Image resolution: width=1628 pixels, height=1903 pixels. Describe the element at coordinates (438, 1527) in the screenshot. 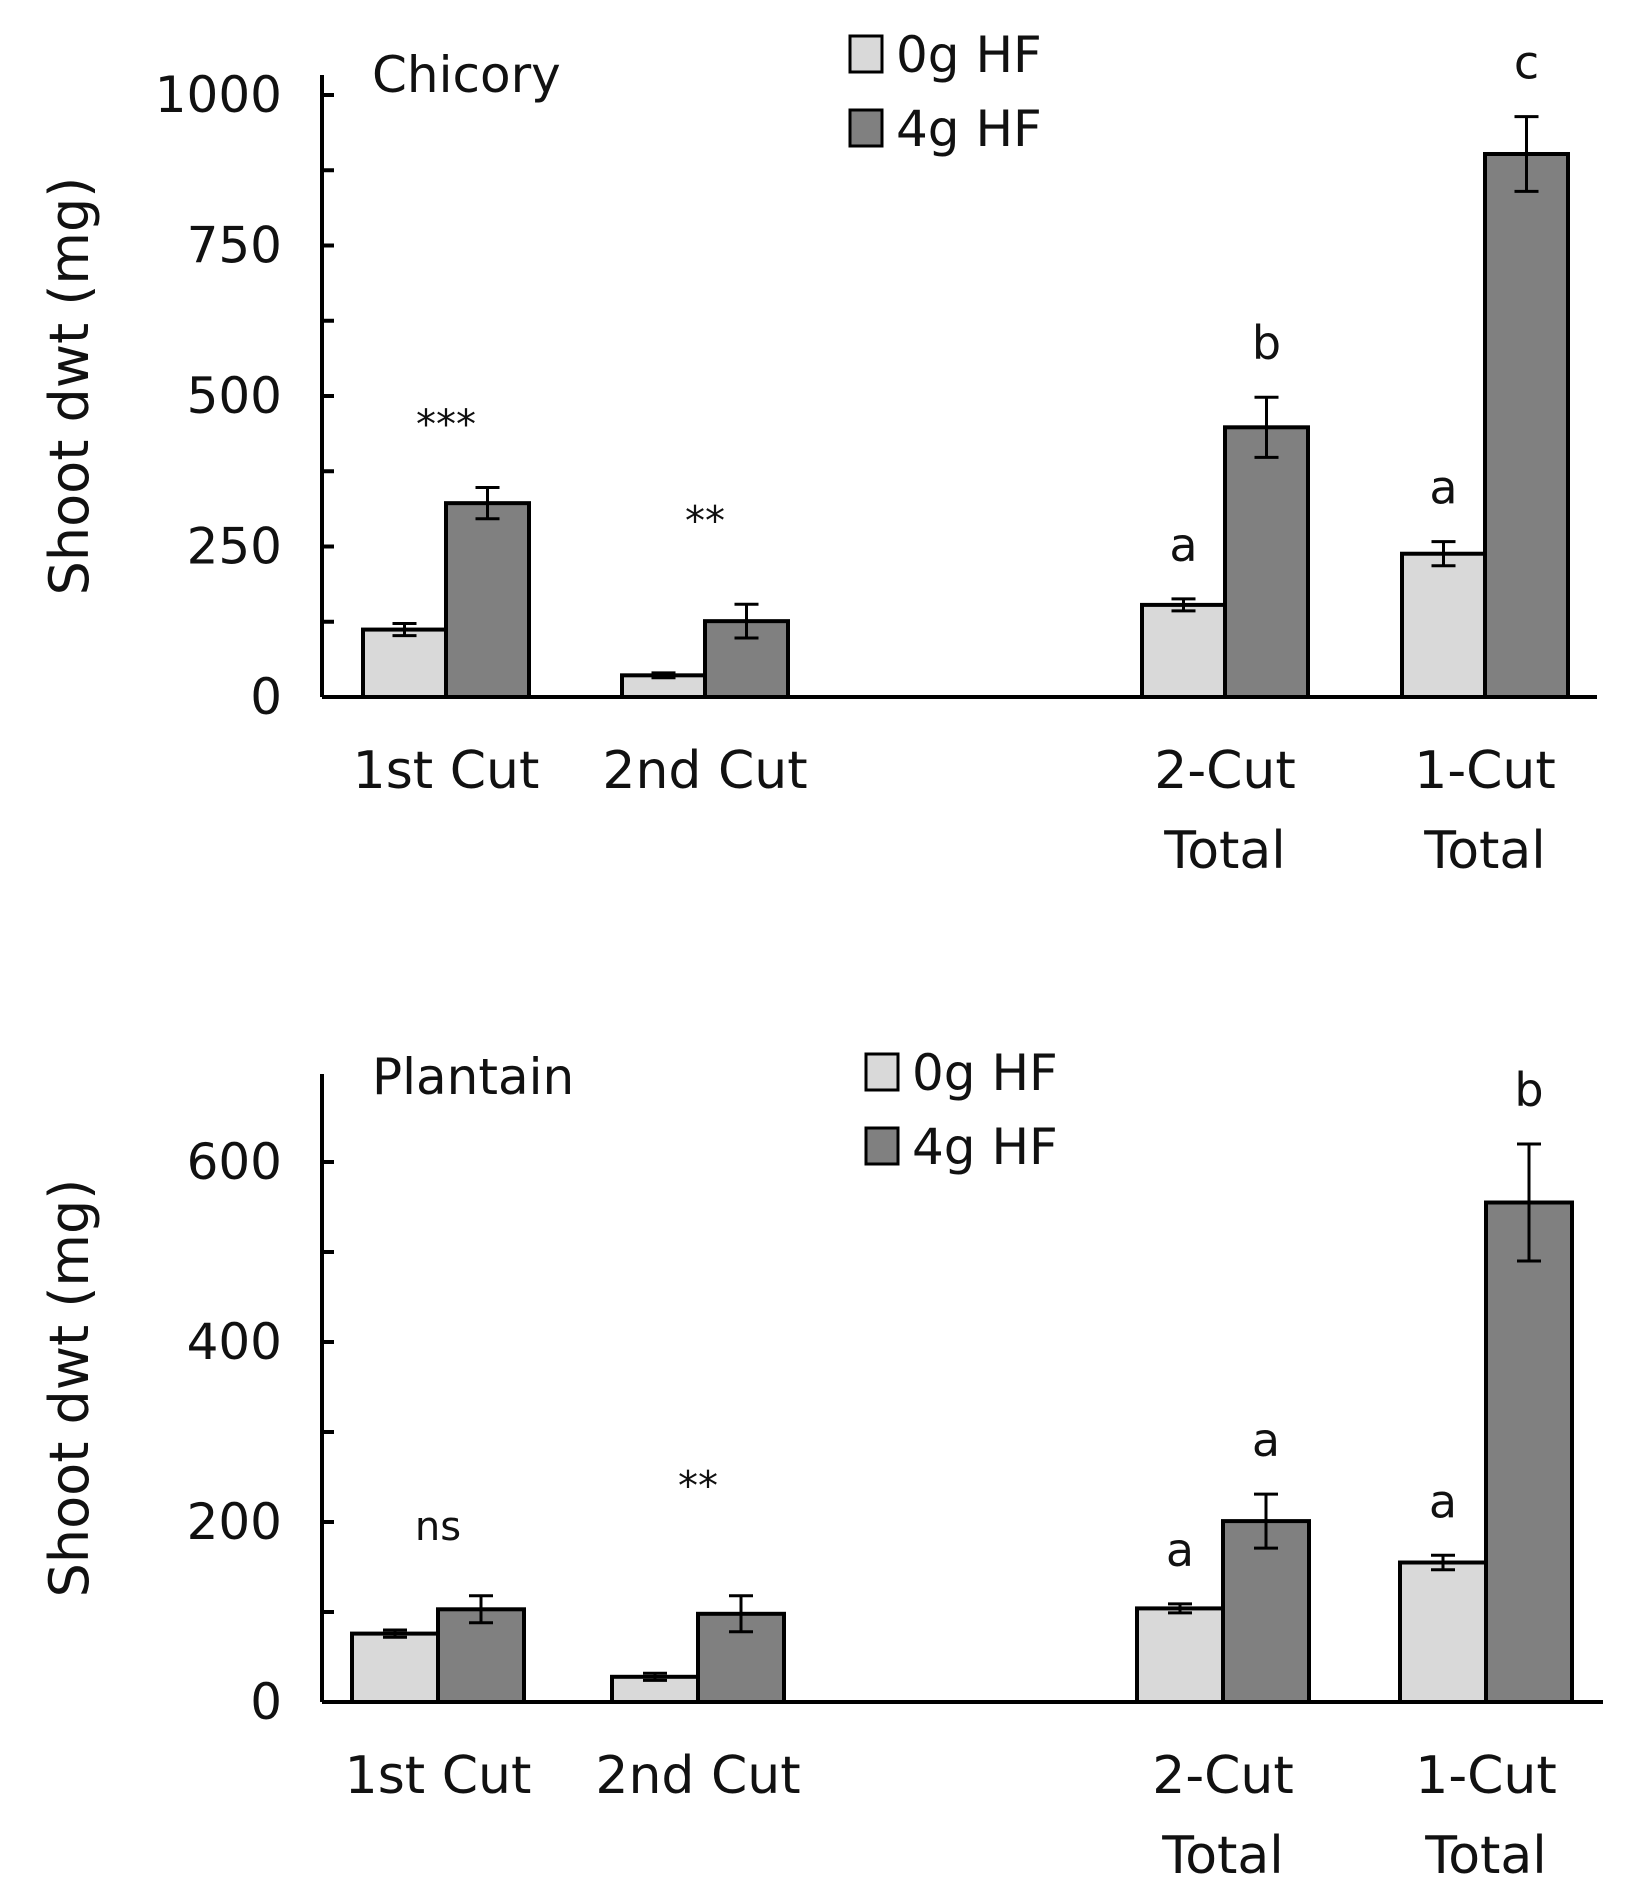

I see `significance-annotation: ns` at that location.